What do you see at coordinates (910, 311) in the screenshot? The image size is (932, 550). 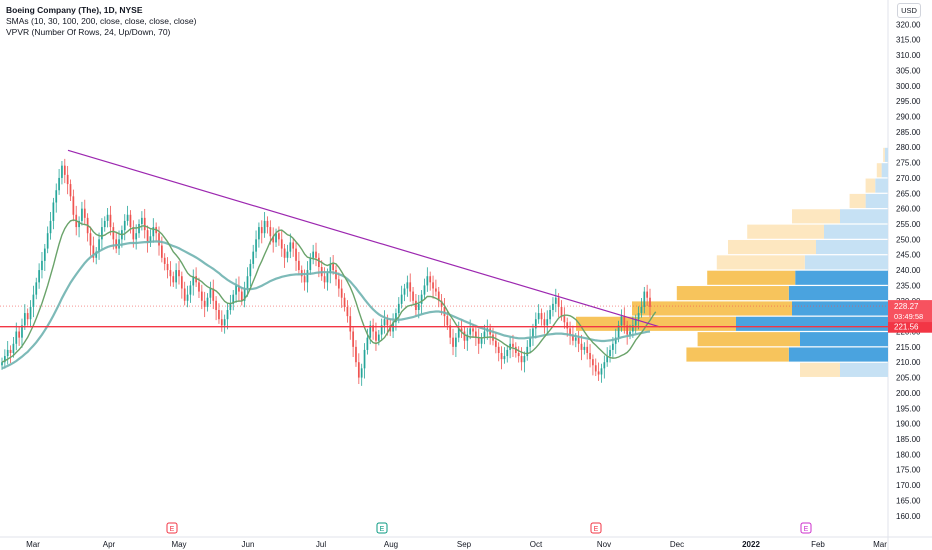 I see `current-price-tag` at bounding box center [910, 311].